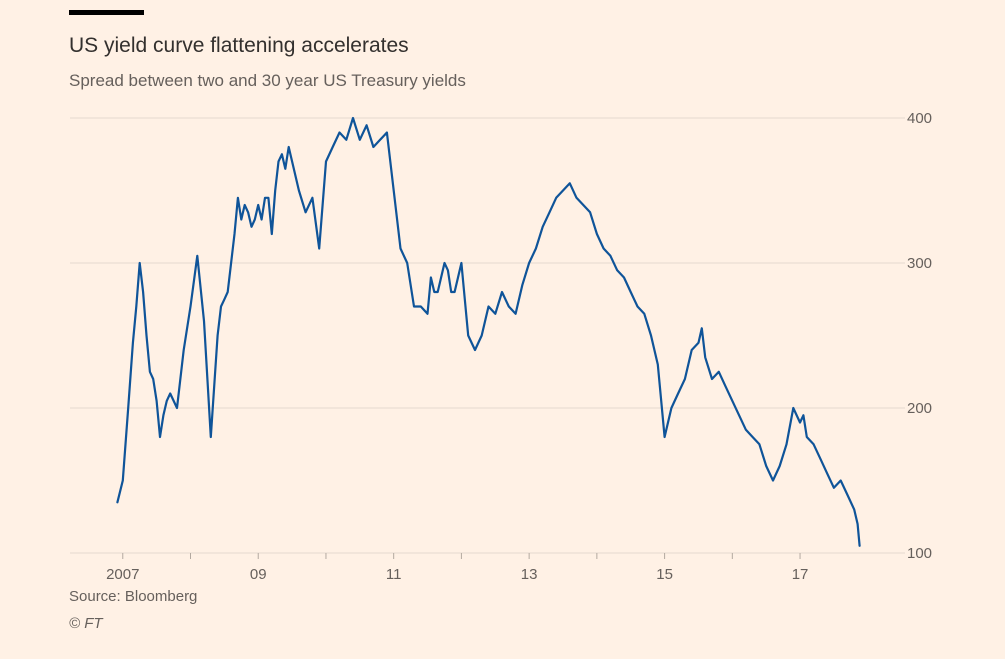 This screenshot has height=659, width=1005. What do you see at coordinates (919, 263) in the screenshot?
I see `y-tick-label: 300` at bounding box center [919, 263].